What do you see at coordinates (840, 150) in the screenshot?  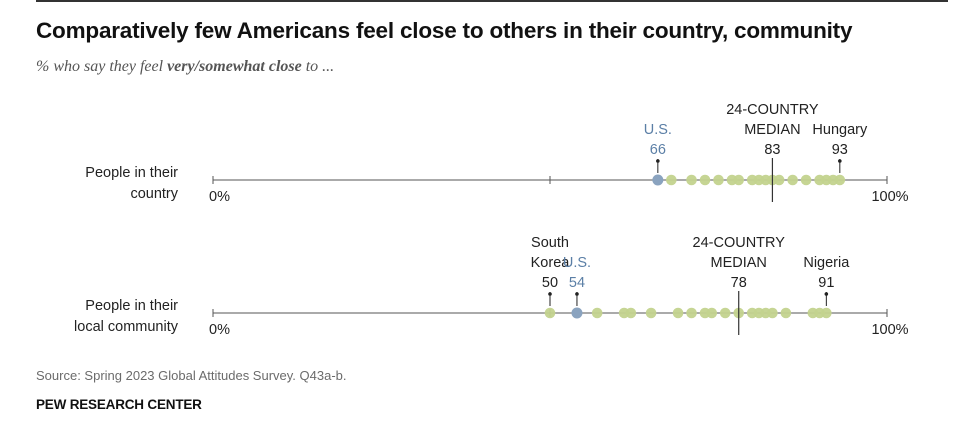 I see `annotation-text: 93` at bounding box center [840, 150].